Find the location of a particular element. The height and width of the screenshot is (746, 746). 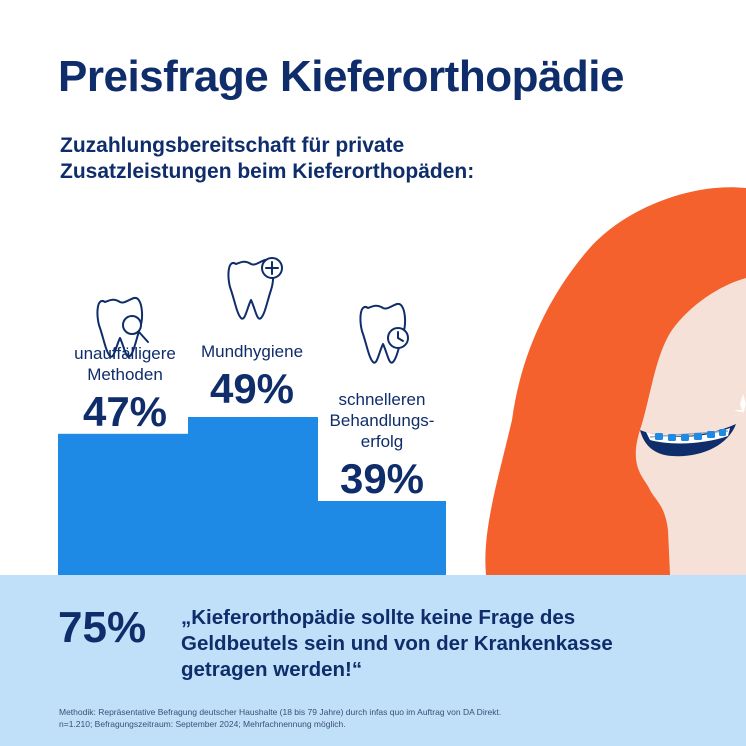

value-label-2: 49% is located at coordinates (252, 388).